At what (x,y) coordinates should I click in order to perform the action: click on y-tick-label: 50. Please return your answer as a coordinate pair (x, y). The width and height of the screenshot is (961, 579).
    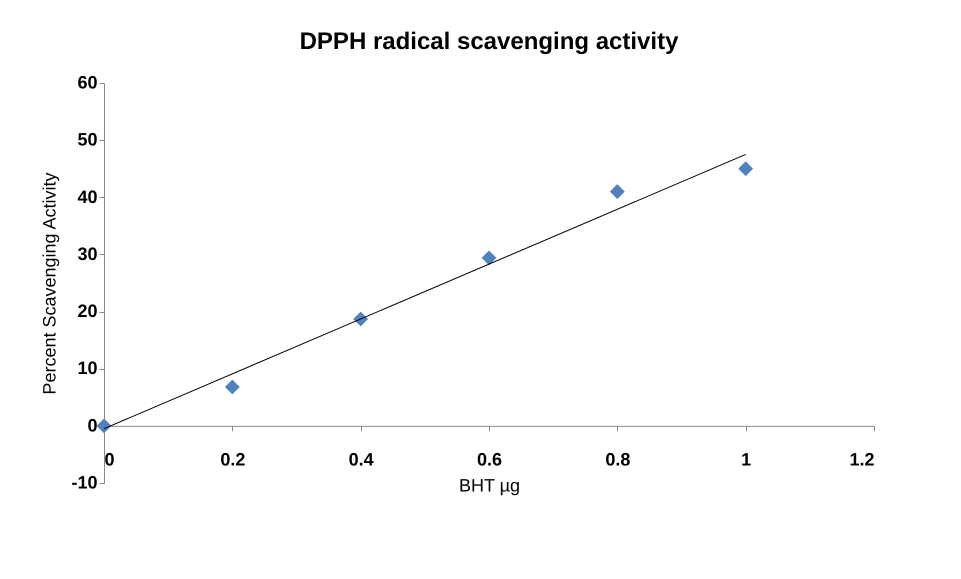
    Looking at the image, I should click on (87, 140).